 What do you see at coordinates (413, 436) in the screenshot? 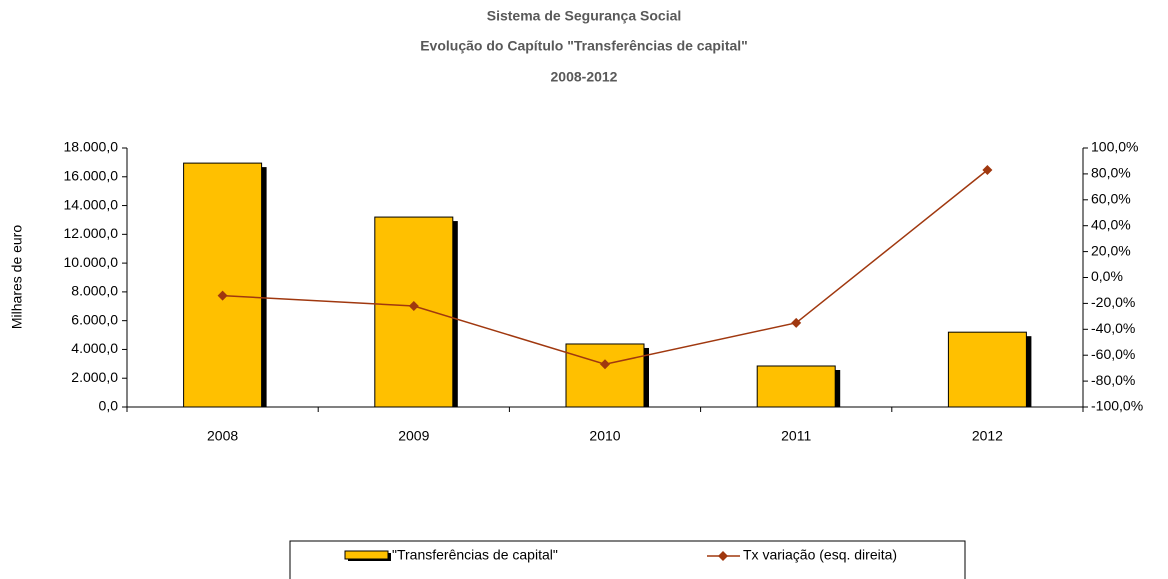
I see `x-tick-label: 2009` at bounding box center [413, 436].